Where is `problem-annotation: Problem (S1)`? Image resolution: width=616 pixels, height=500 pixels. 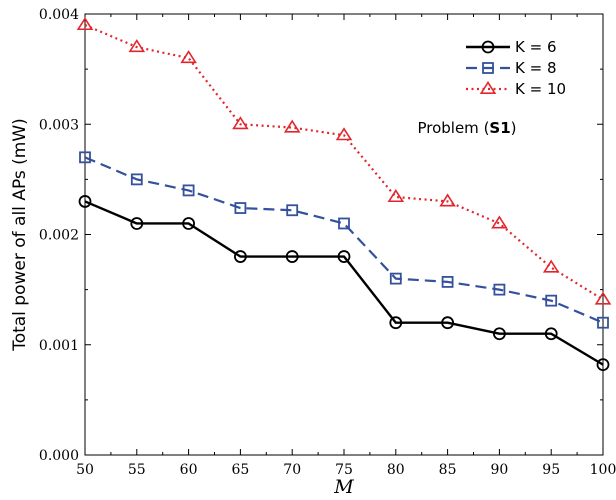
problem-annotation: Problem (S1) is located at coordinates (466, 128).